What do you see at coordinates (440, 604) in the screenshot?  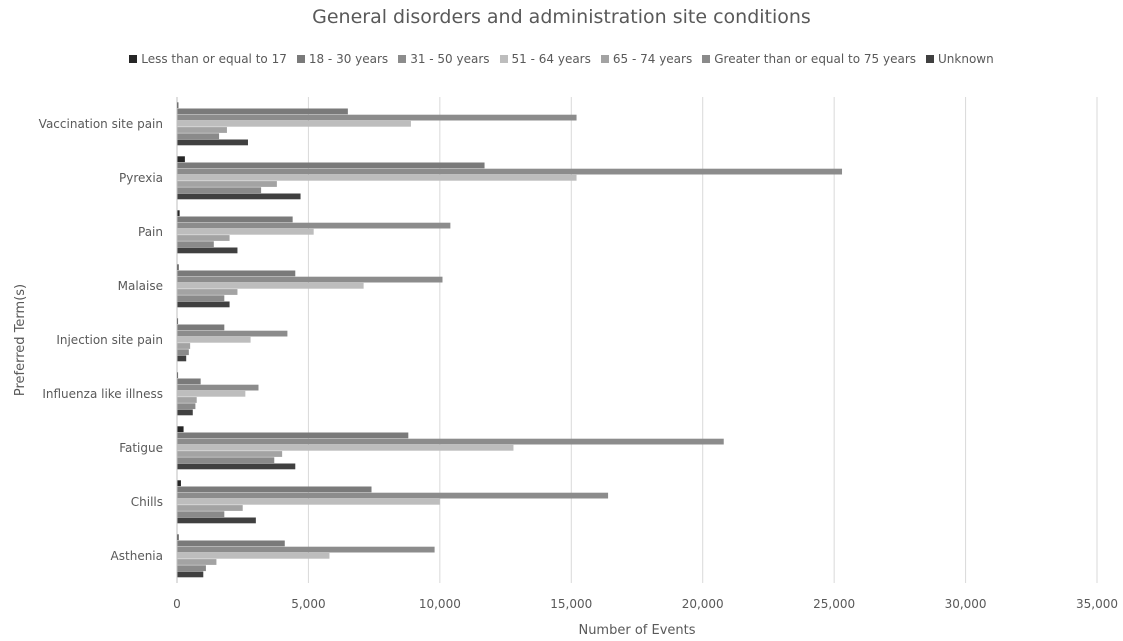 I see `x-tick-label: 10,000` at bounding box center [440, 604].